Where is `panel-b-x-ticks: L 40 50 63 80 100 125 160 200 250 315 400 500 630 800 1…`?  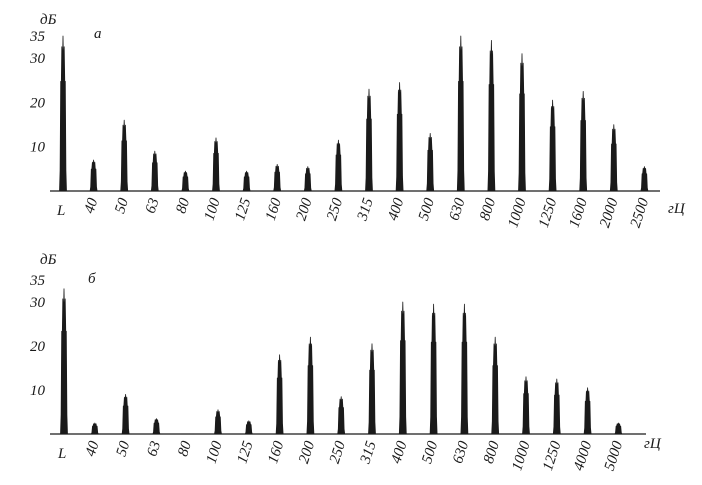
panel-b-x-ticks: L 40 50 63 80 100 125 160 200 250 315 400 500 630 800 1… is located at coordinates (341, 456).